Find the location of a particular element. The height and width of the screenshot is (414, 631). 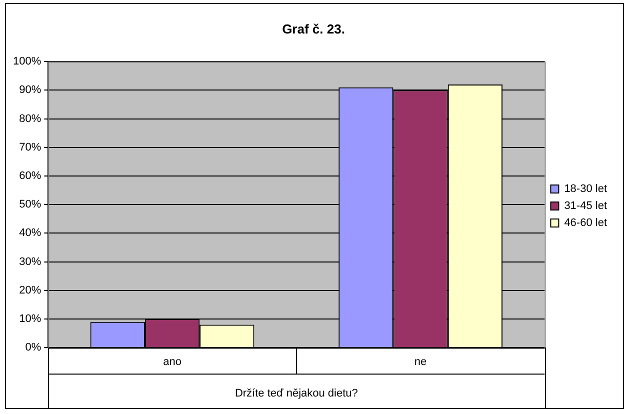

y-tick-label: 20% is located at coordinates (30, 290).